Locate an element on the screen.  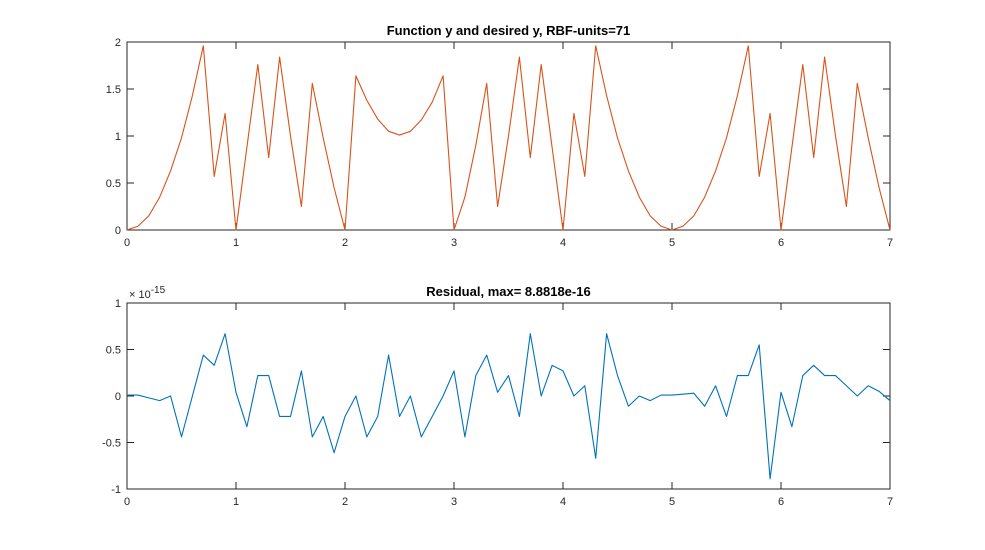
y-tick-label: 2 is located at coordinates (118, 43).